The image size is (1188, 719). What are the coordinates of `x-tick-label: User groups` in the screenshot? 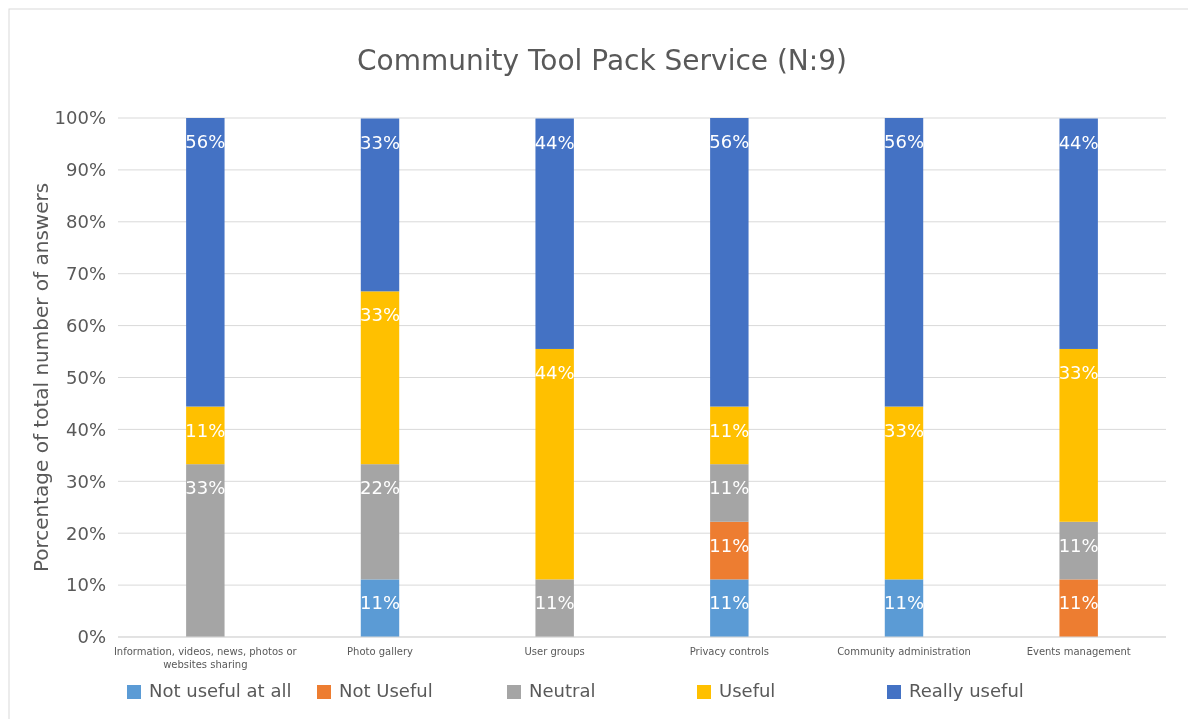 It's located at (554, 651).